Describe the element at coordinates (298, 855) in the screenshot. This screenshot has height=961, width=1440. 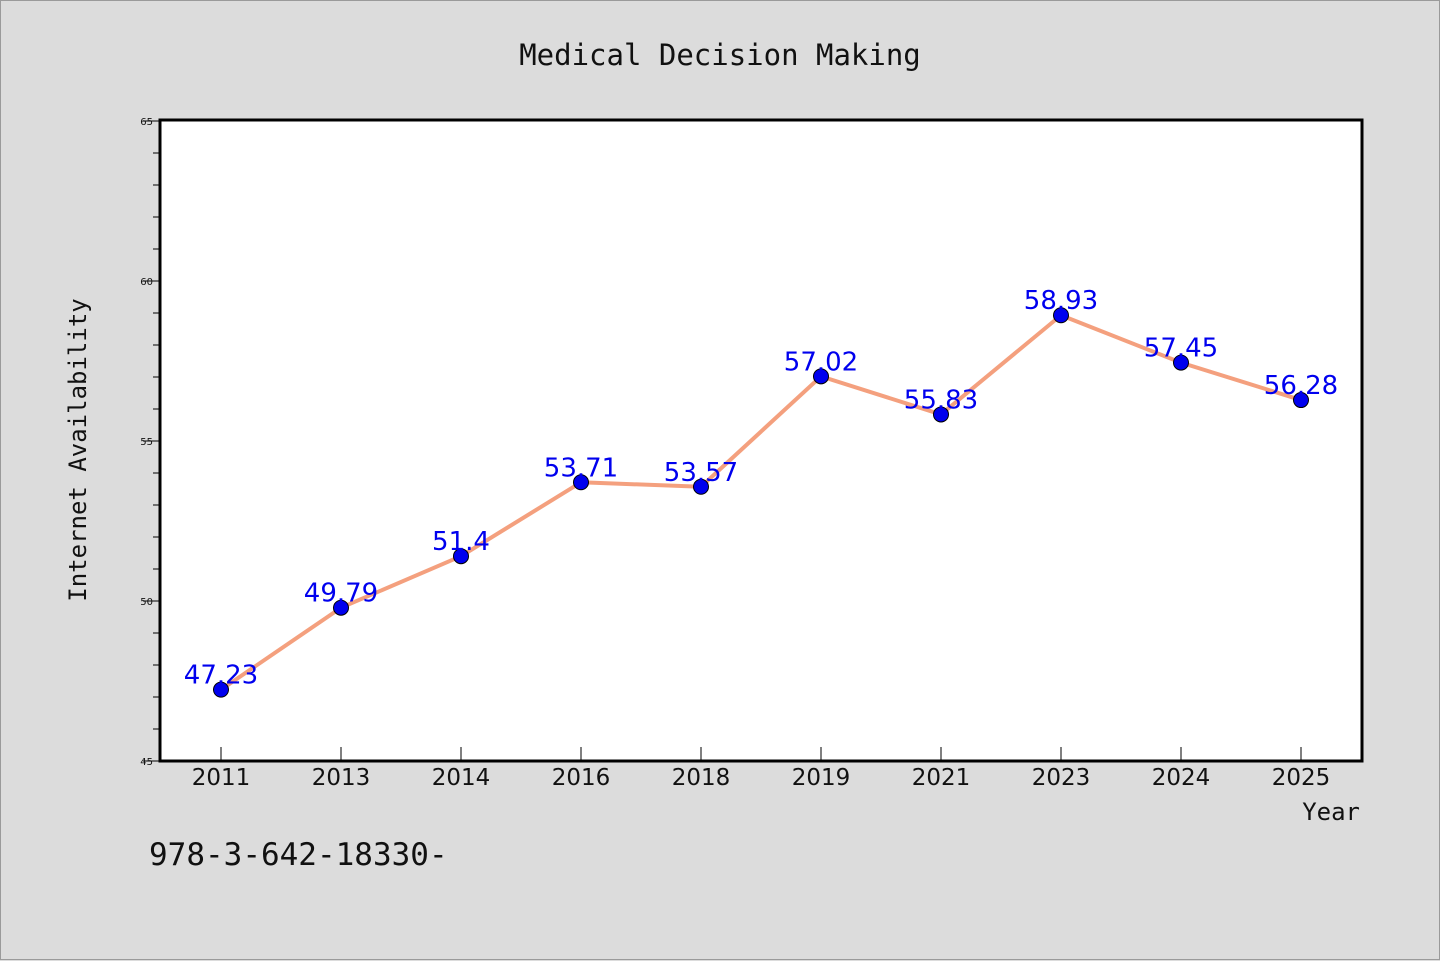
I see `footnote-isbn: 978-3-642-18330-` at that location.